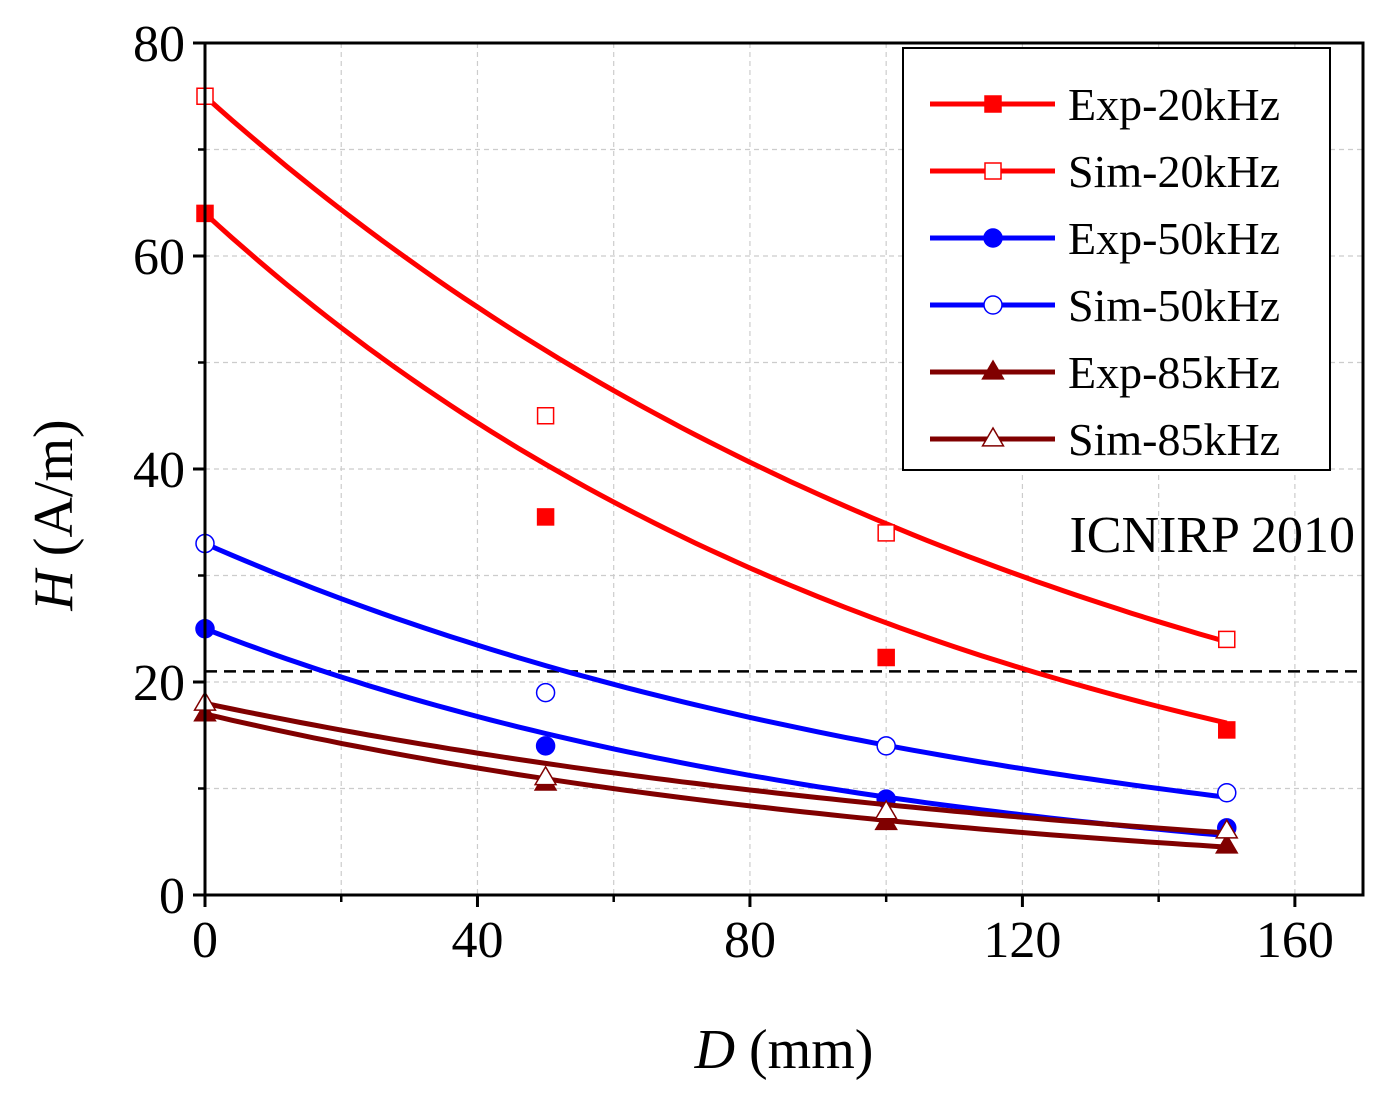 The width and height of the screenshot is (1388, 1100). What do you see at coordinates (205, 940) in the screenshot?
I see `x-tick-label: 0` at bounding box center [205, 940].